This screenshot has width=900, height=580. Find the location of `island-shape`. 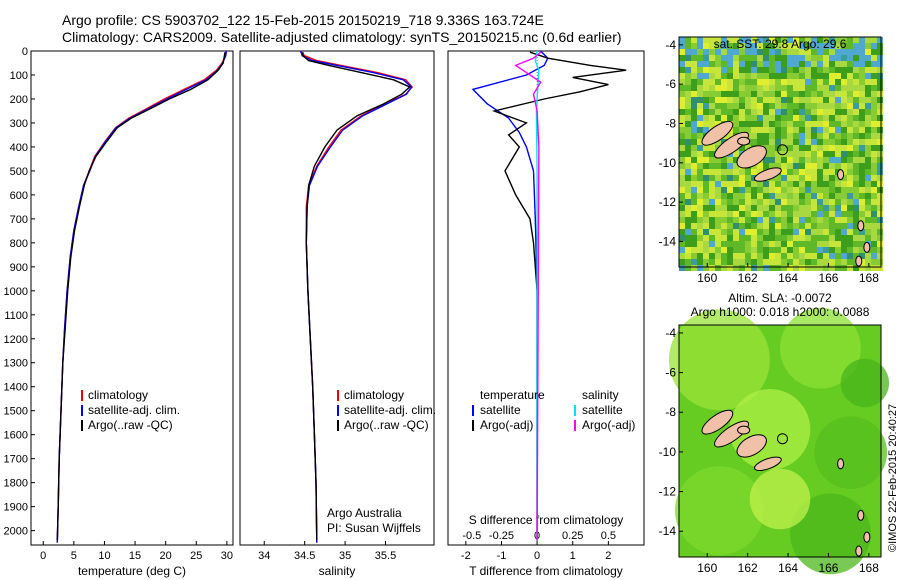

island-shape is located at coordinates (751, 446).